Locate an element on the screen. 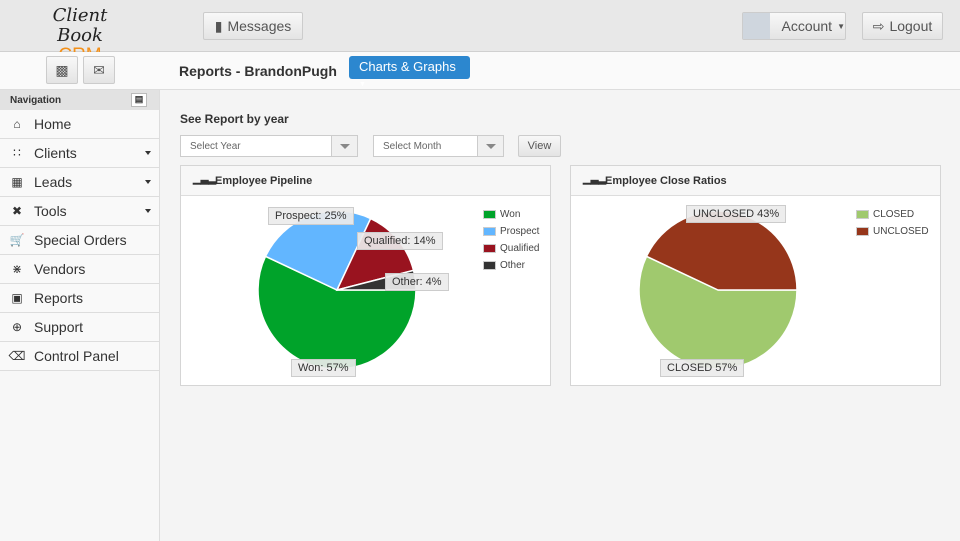 This screenshot has width=960, height=541. legend-item: CLOSED is located at coordinates (892, 214).